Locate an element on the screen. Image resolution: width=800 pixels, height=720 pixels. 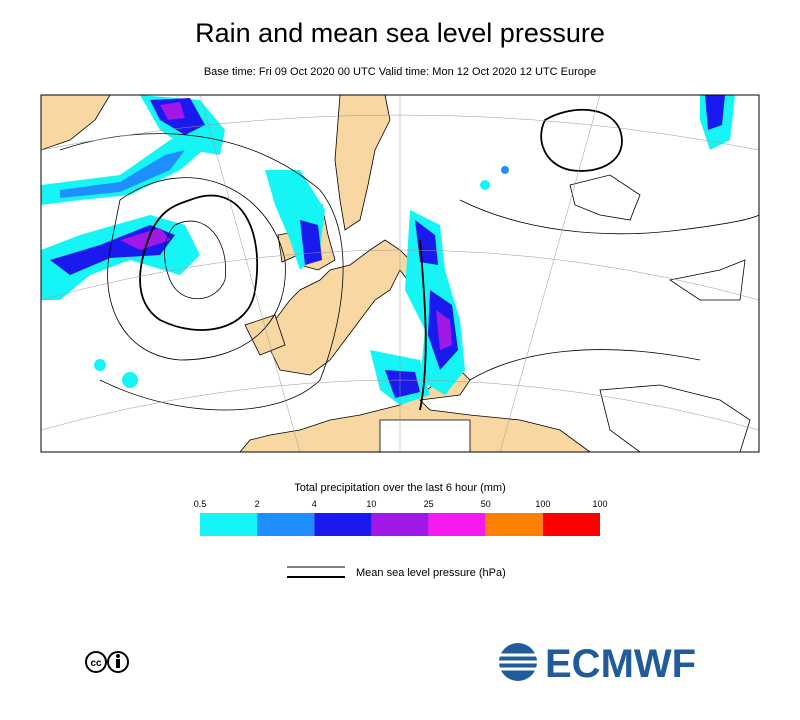
color-label: 10 is located at coordinates (371, 504).